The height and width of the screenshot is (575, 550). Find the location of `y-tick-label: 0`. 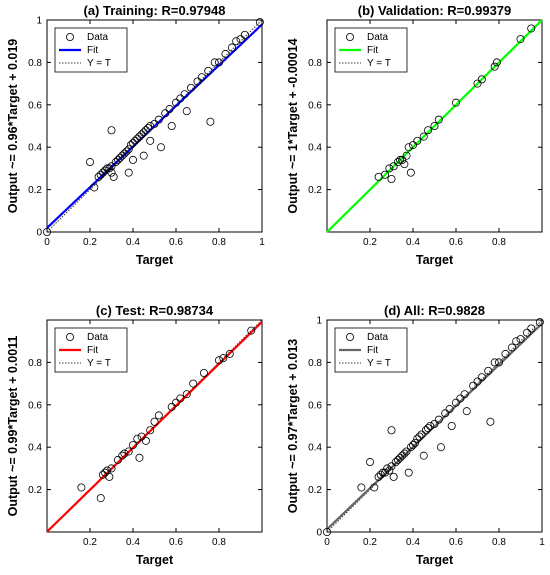

y-tick-label: 0 is located at coordinates (39, 233).